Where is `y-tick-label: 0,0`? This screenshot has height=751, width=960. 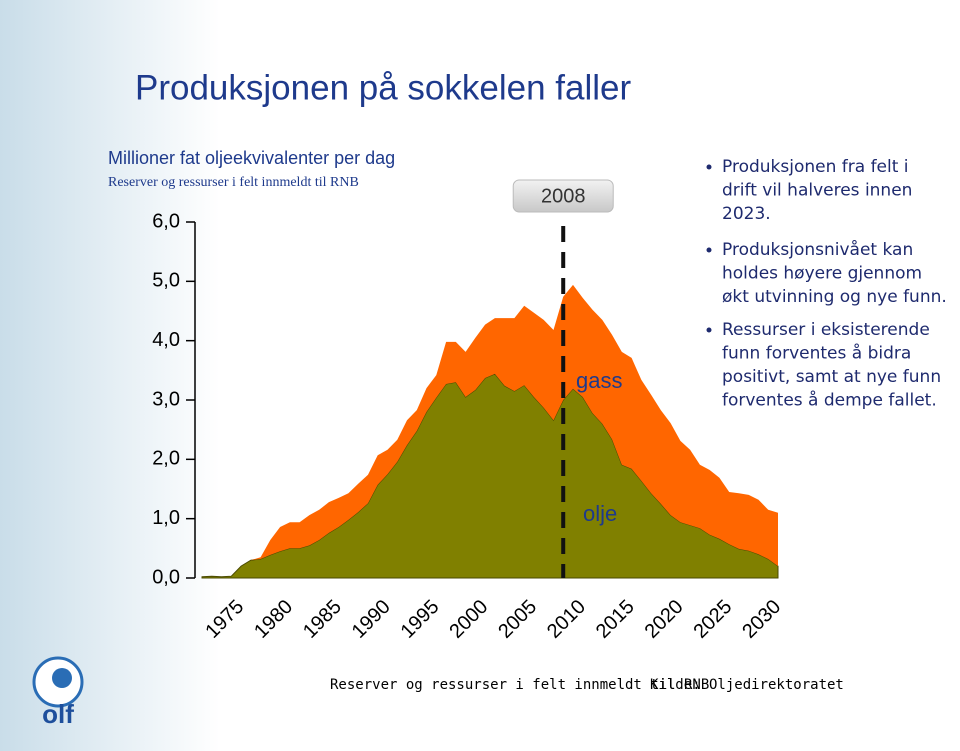 y-tick-label: 0,0 is located at coordinates (166, 577).